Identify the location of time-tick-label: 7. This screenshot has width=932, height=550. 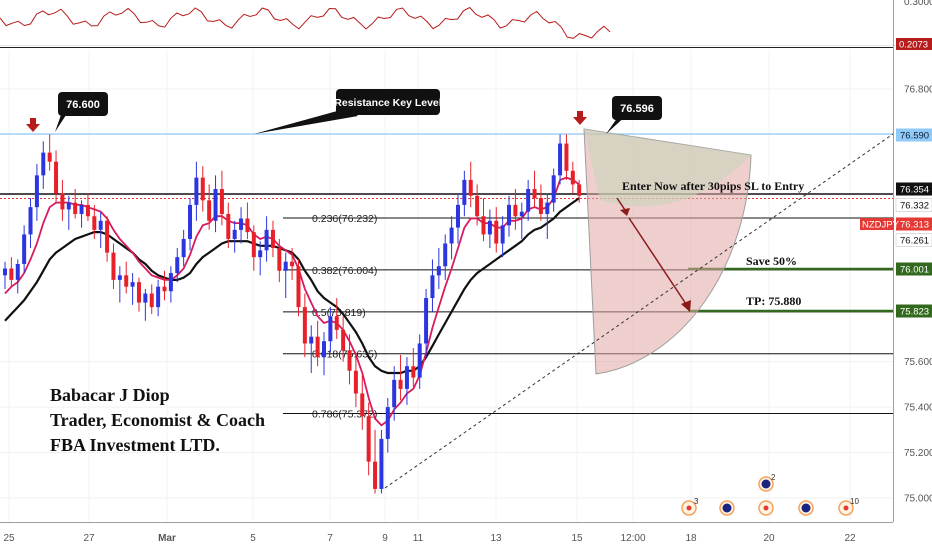
(330, 538).